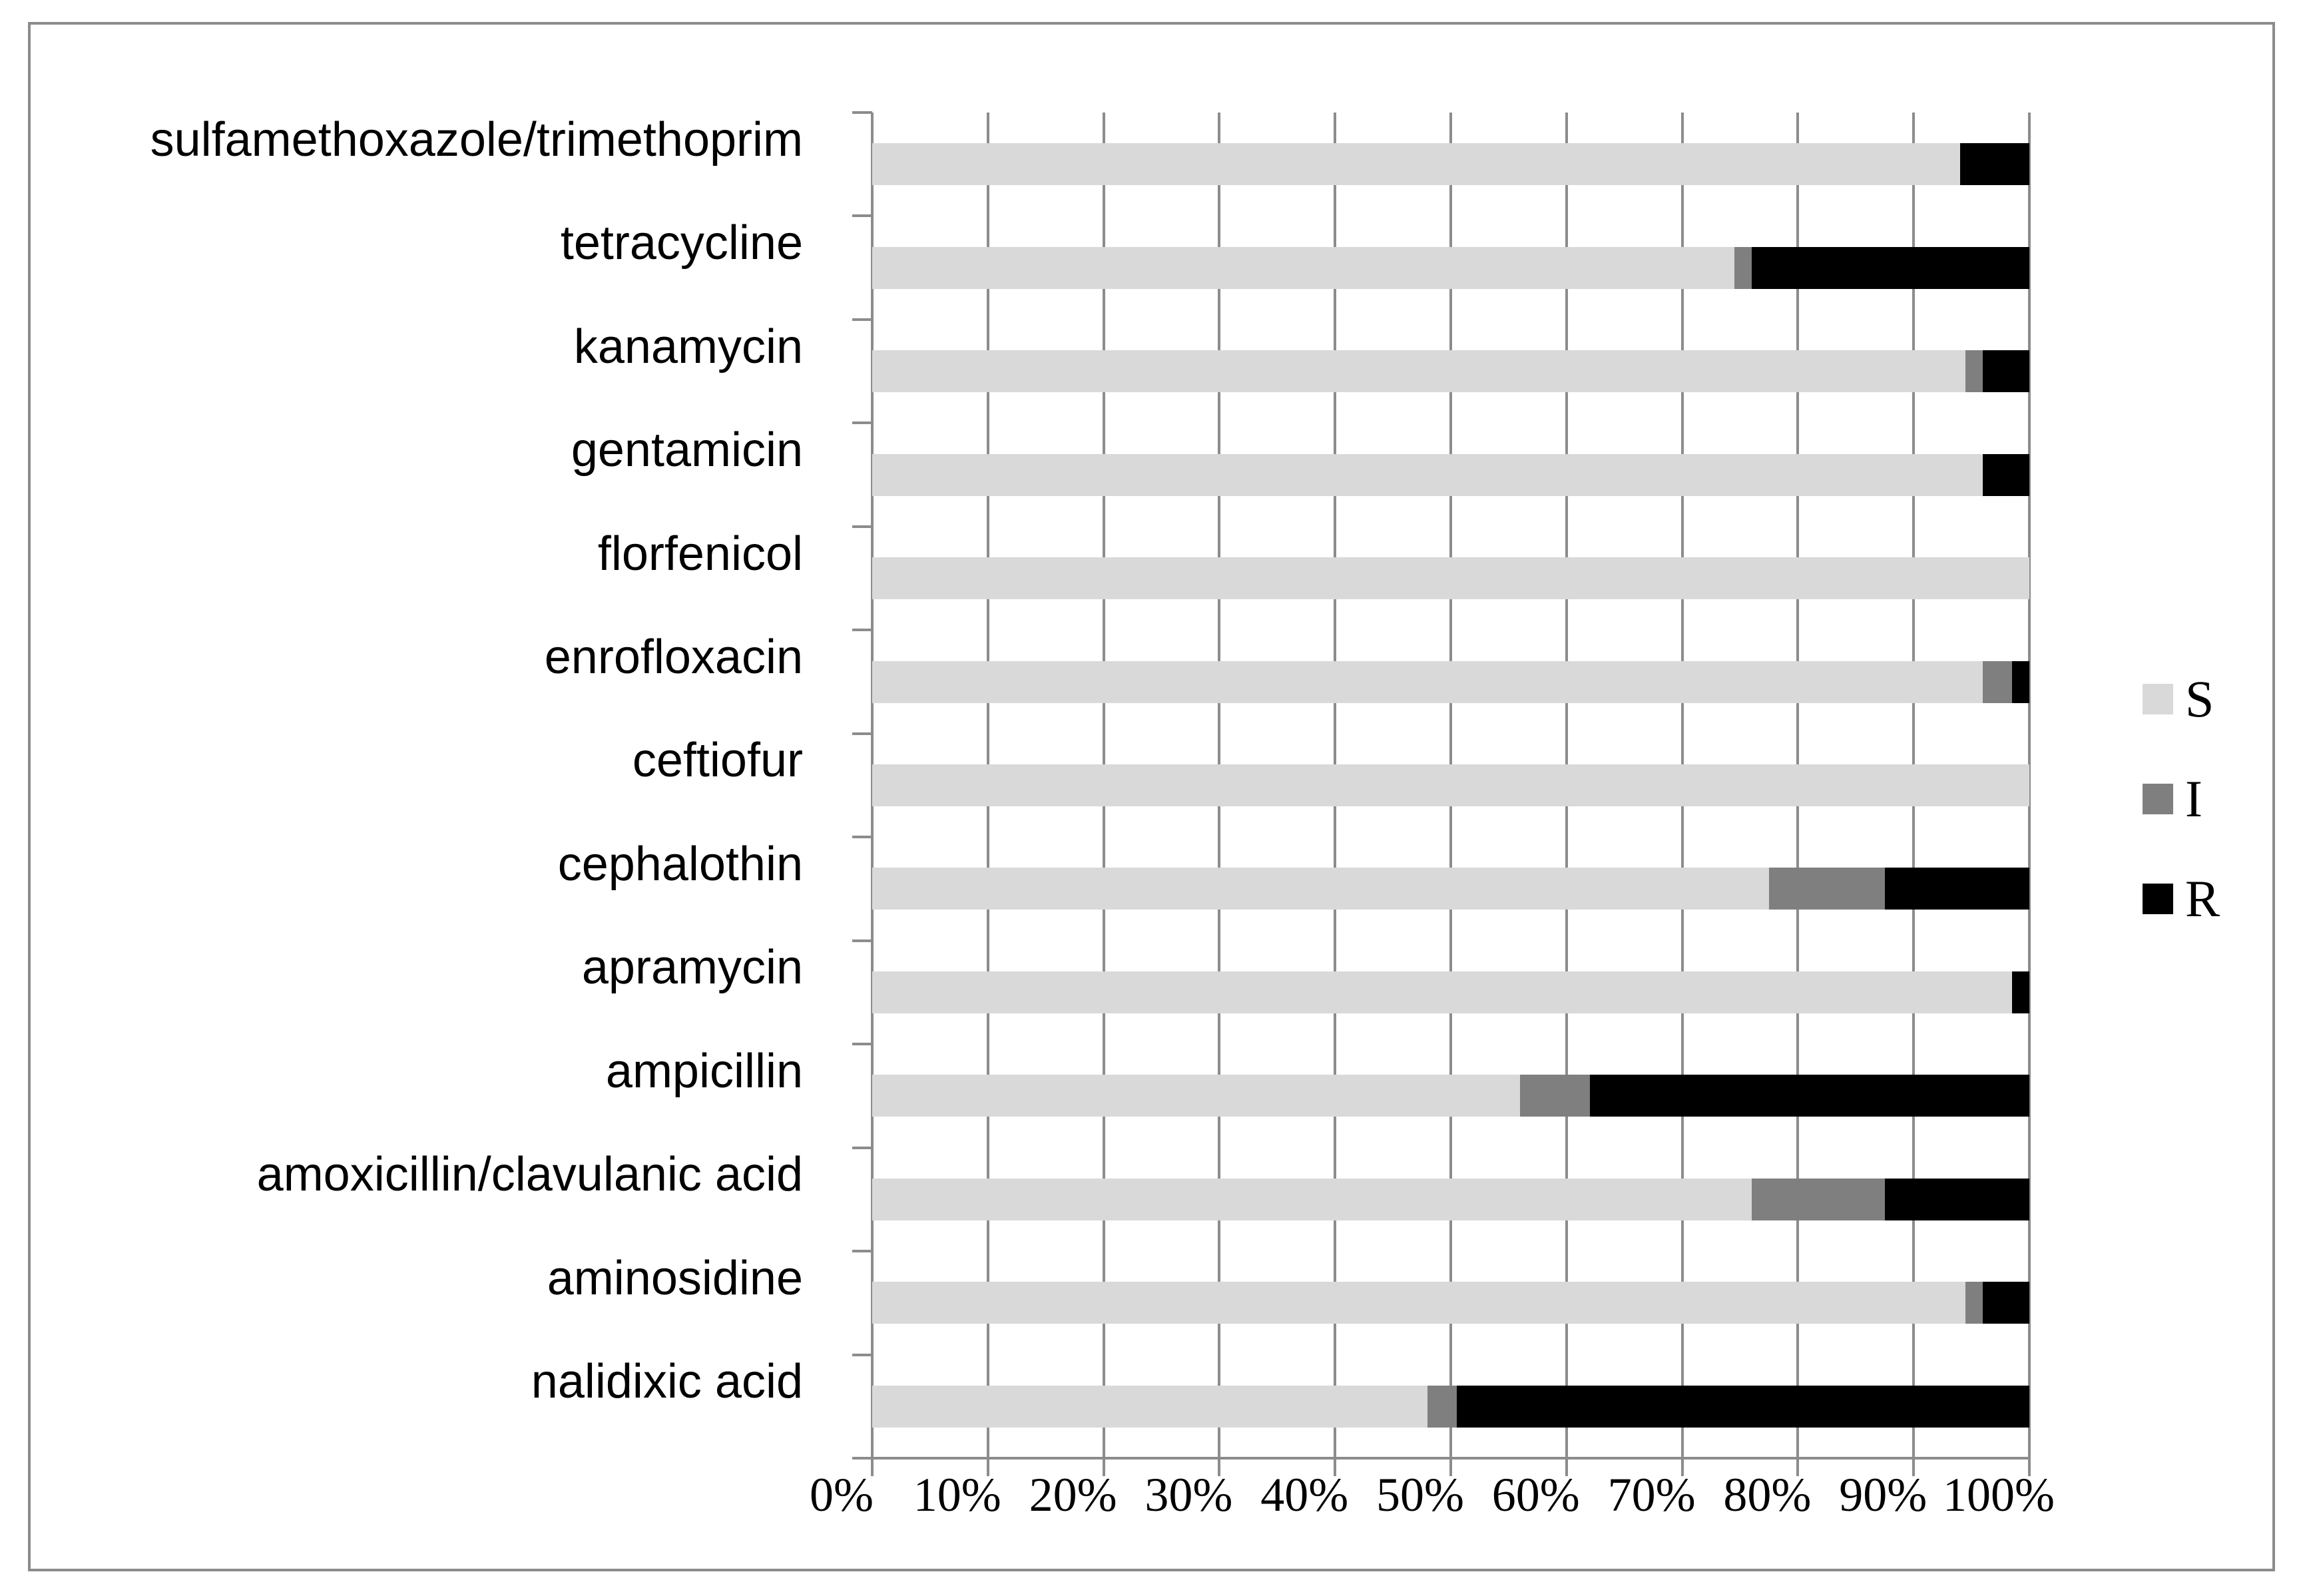  I want to click on value-axis-tick-label: 70%, so click(1651, 1494).